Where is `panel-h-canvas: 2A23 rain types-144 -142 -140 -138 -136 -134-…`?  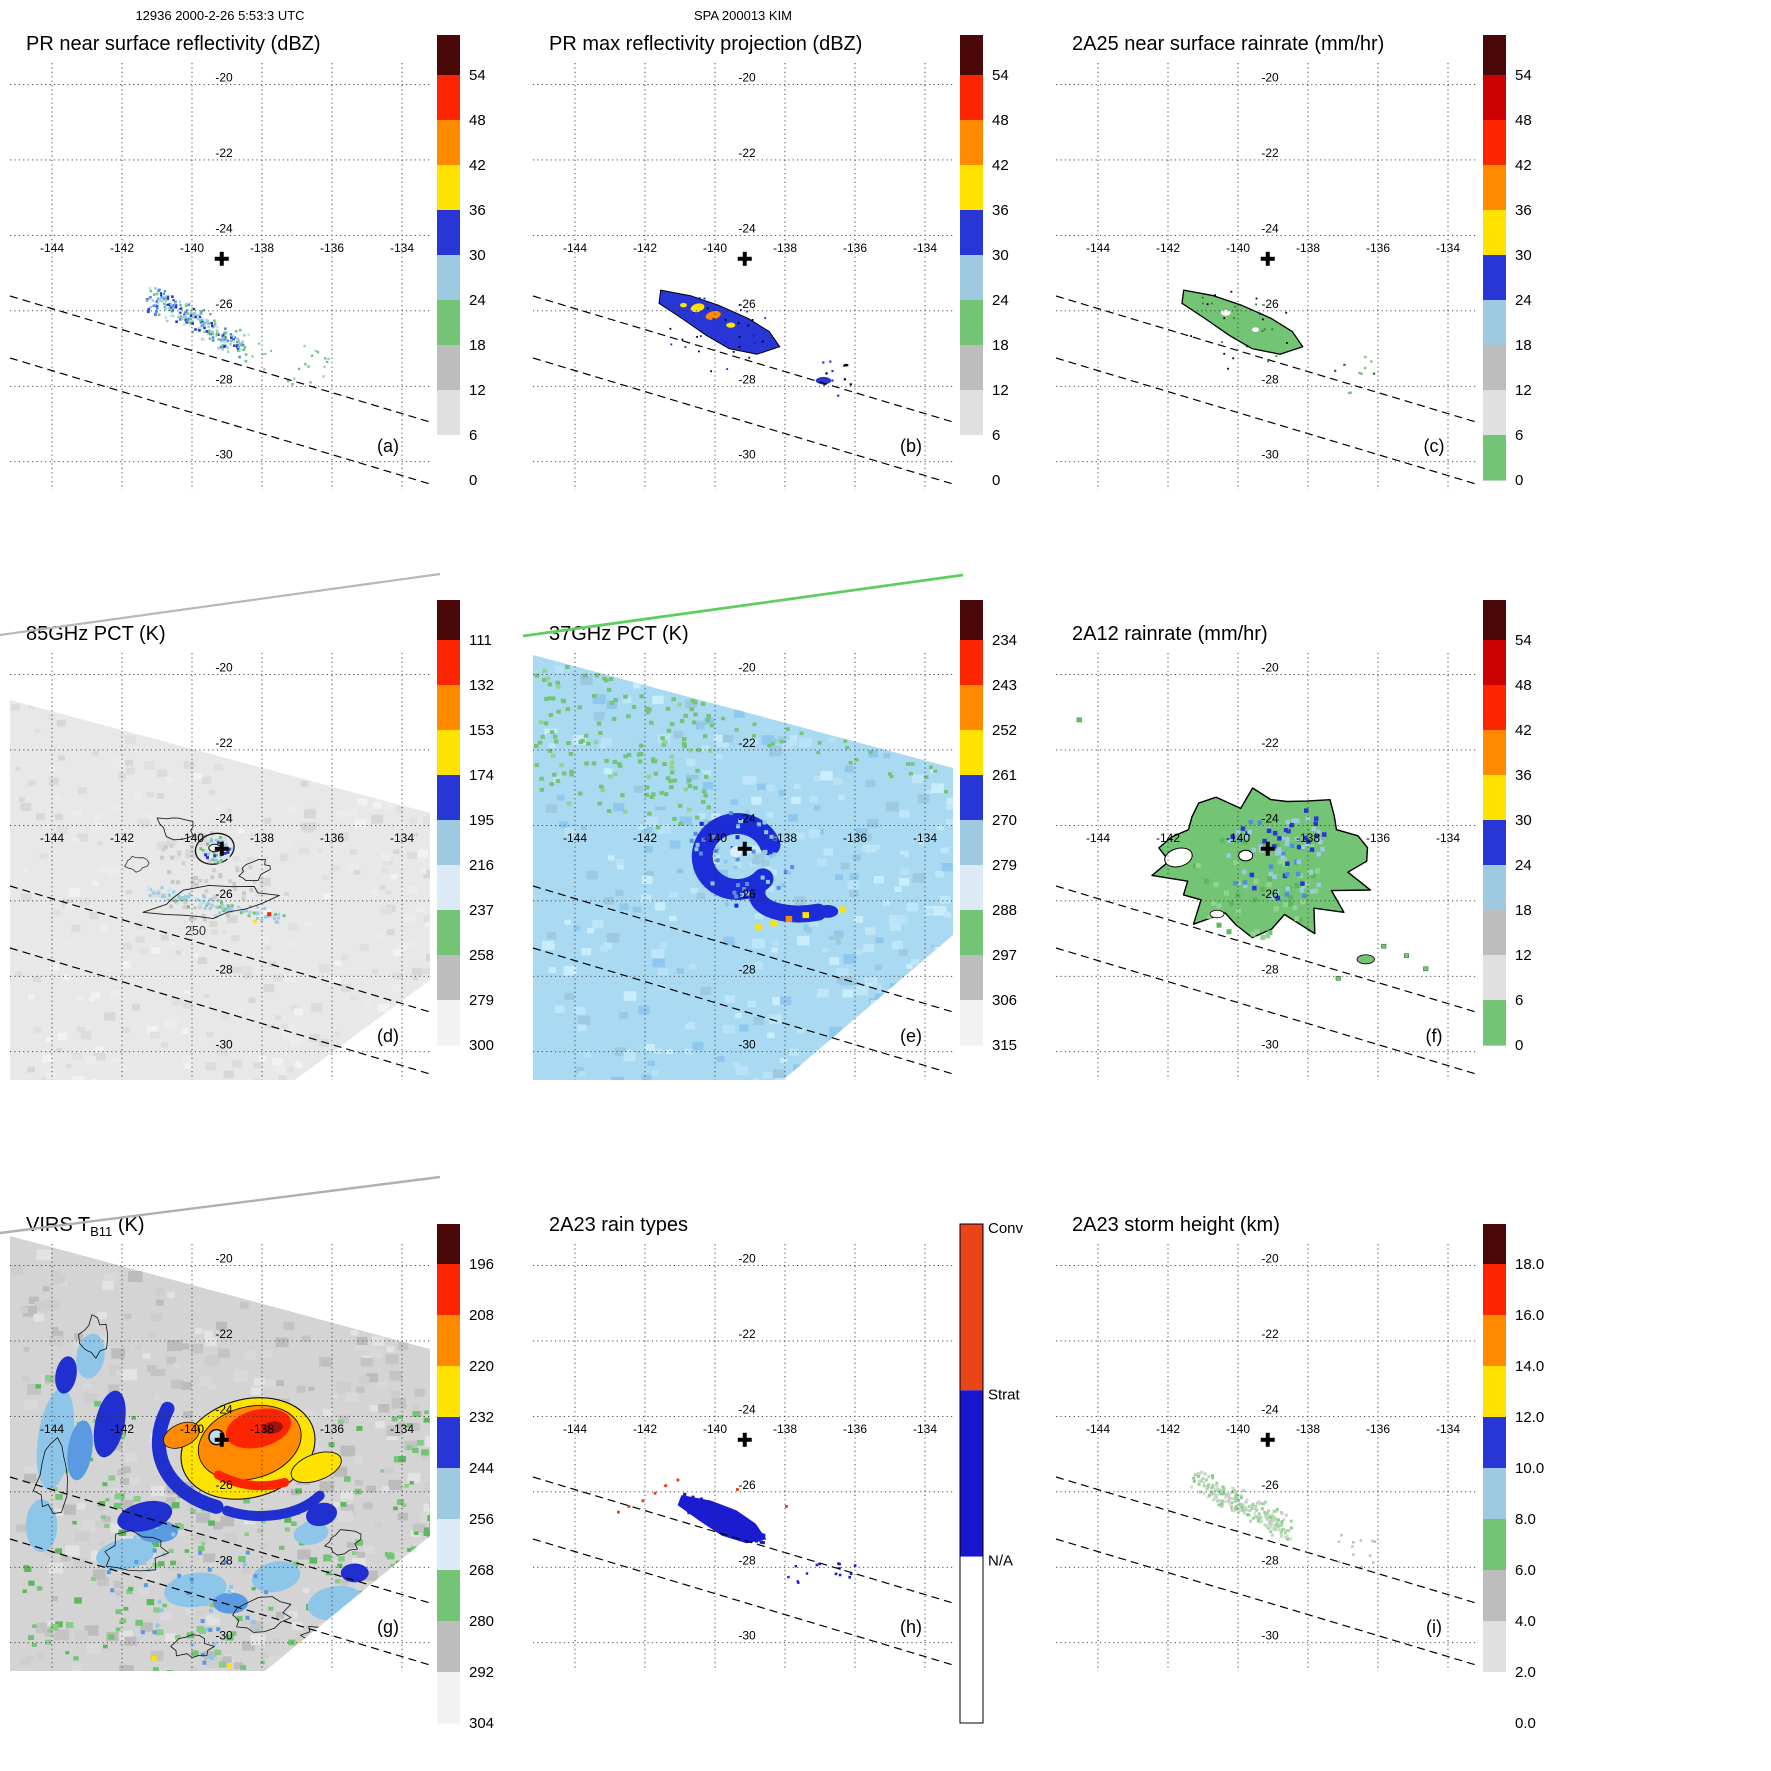 panel-h-canvas: 2A23 rain types-144 -142 -140 -138 -136 -134-… is located at coordinates (778, 1469).